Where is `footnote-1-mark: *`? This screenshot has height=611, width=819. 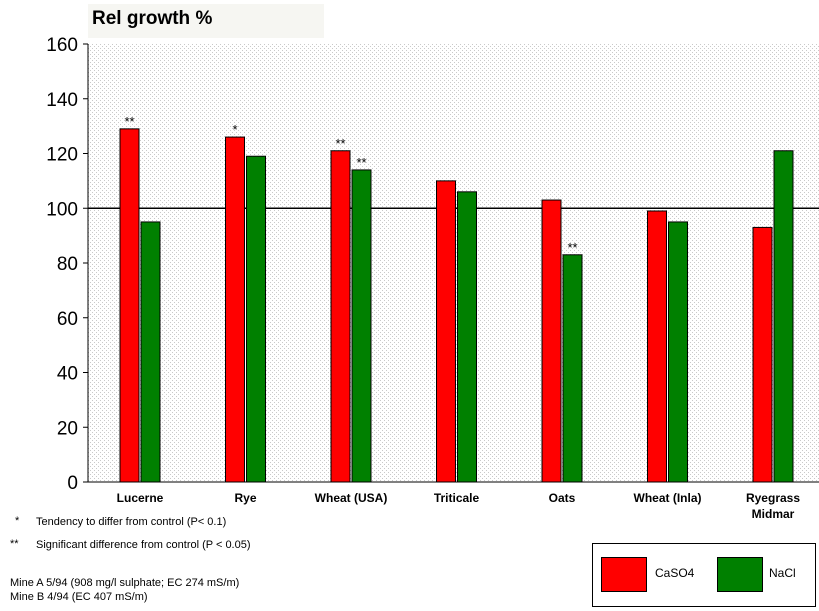
footnote-1-mark: * is located at coordinates (17, 521).